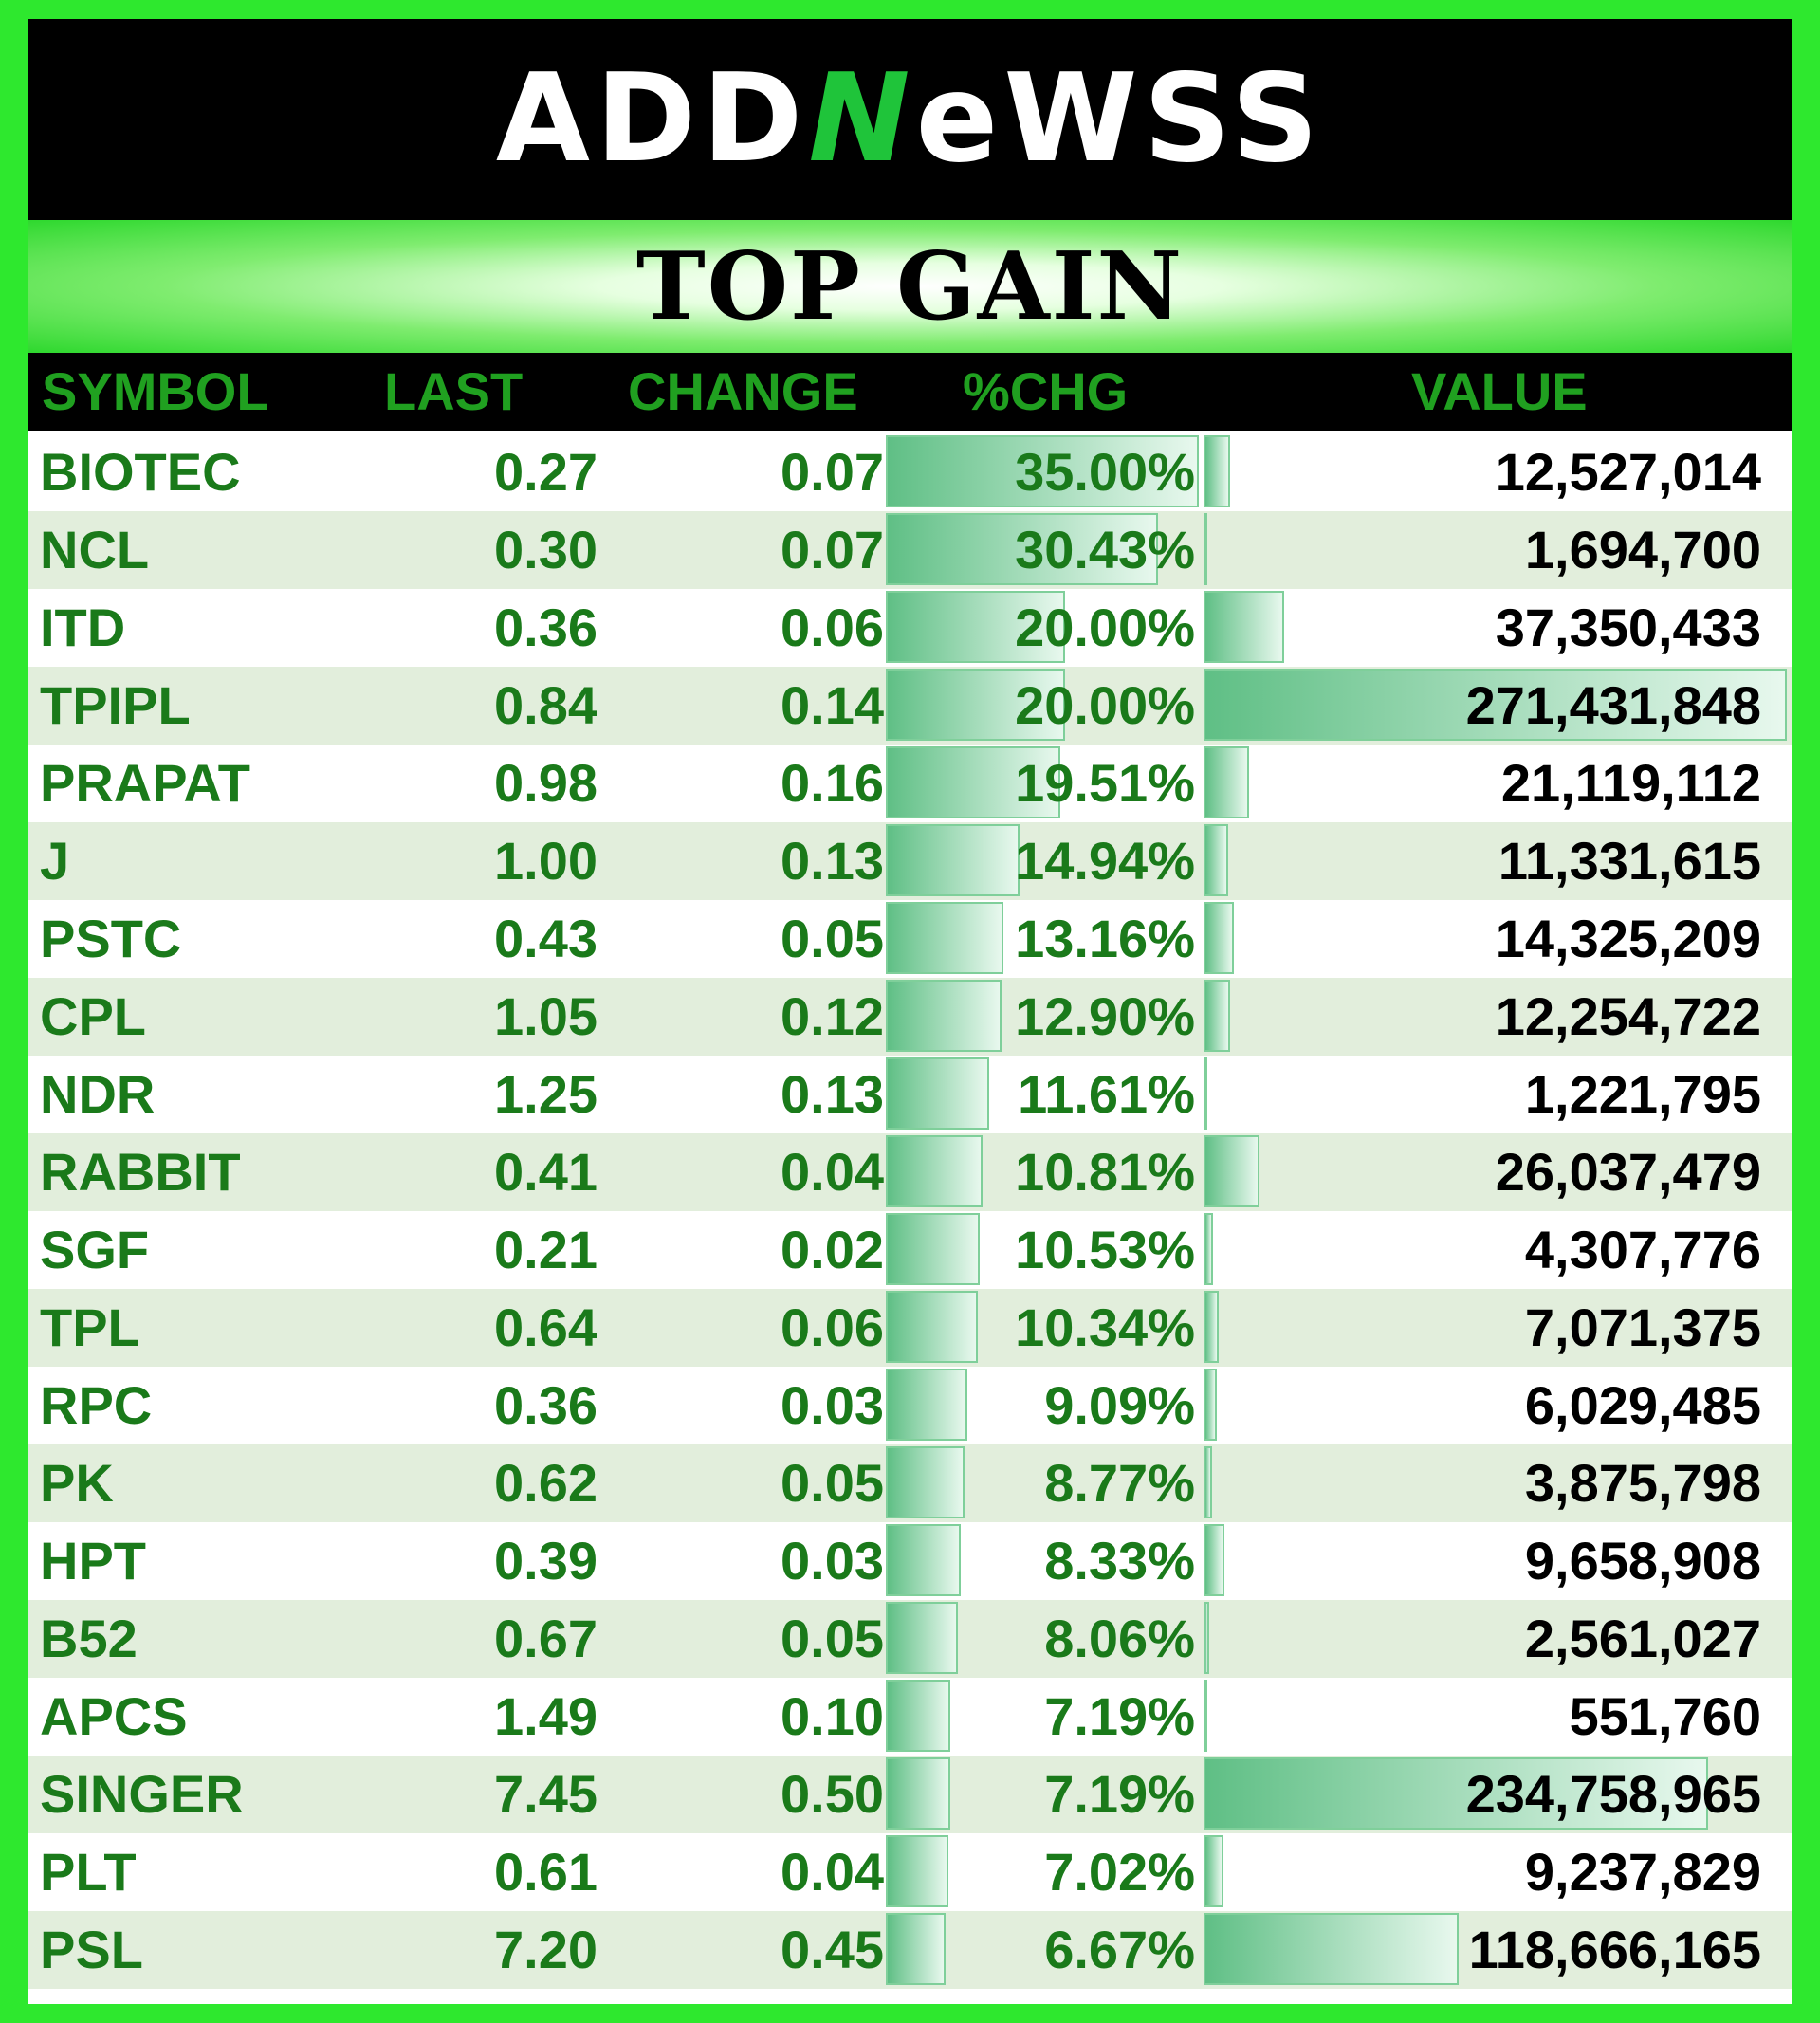 The image size is (1820, 2023). Describe the element at coordinates (910, 628) in the screenshot. I see `table-row: ITD 0.36 0.06 20.00% 37,350,433` at that location.